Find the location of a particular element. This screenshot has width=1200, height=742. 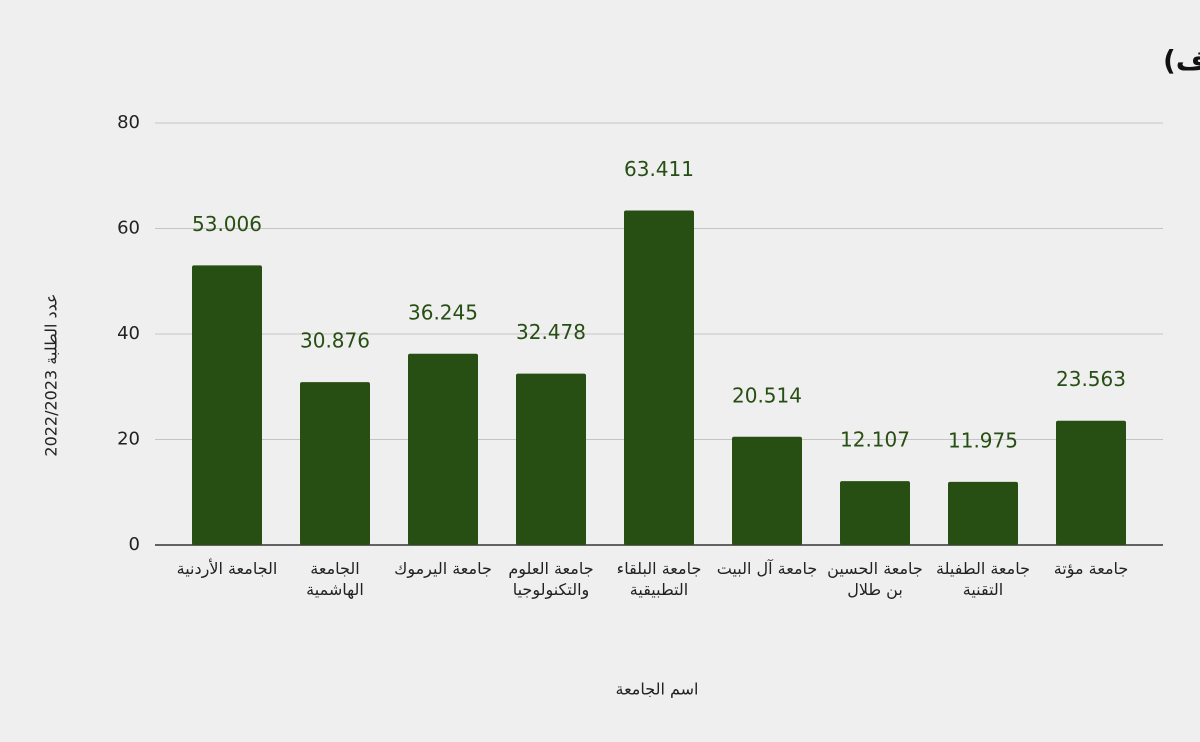

x-tick-label: جامعة آل البيت is located at coordinates (767, 568).